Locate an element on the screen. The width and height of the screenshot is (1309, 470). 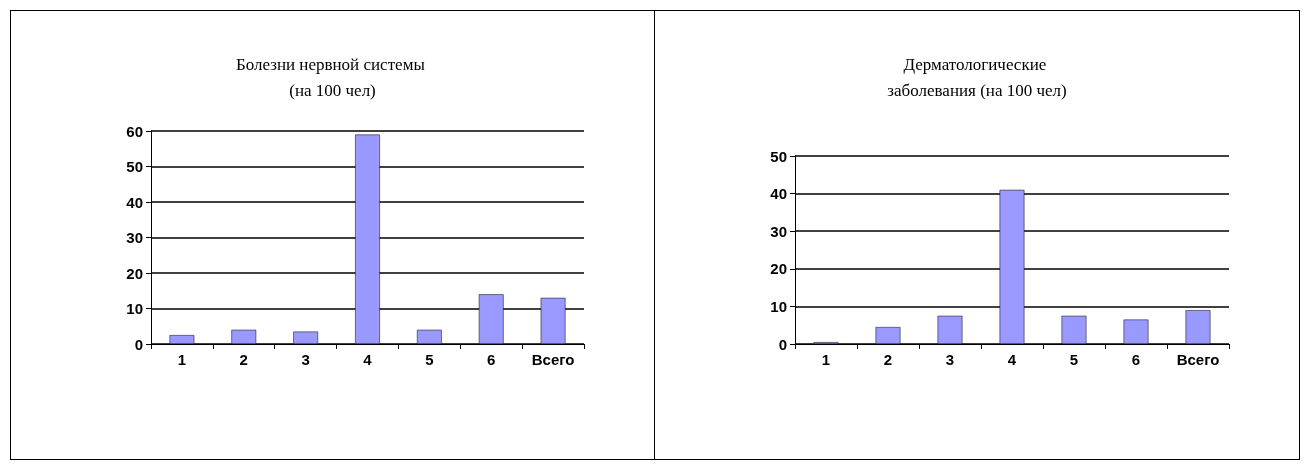
y-tick-label: 60 is located at coordinates (134, 131).